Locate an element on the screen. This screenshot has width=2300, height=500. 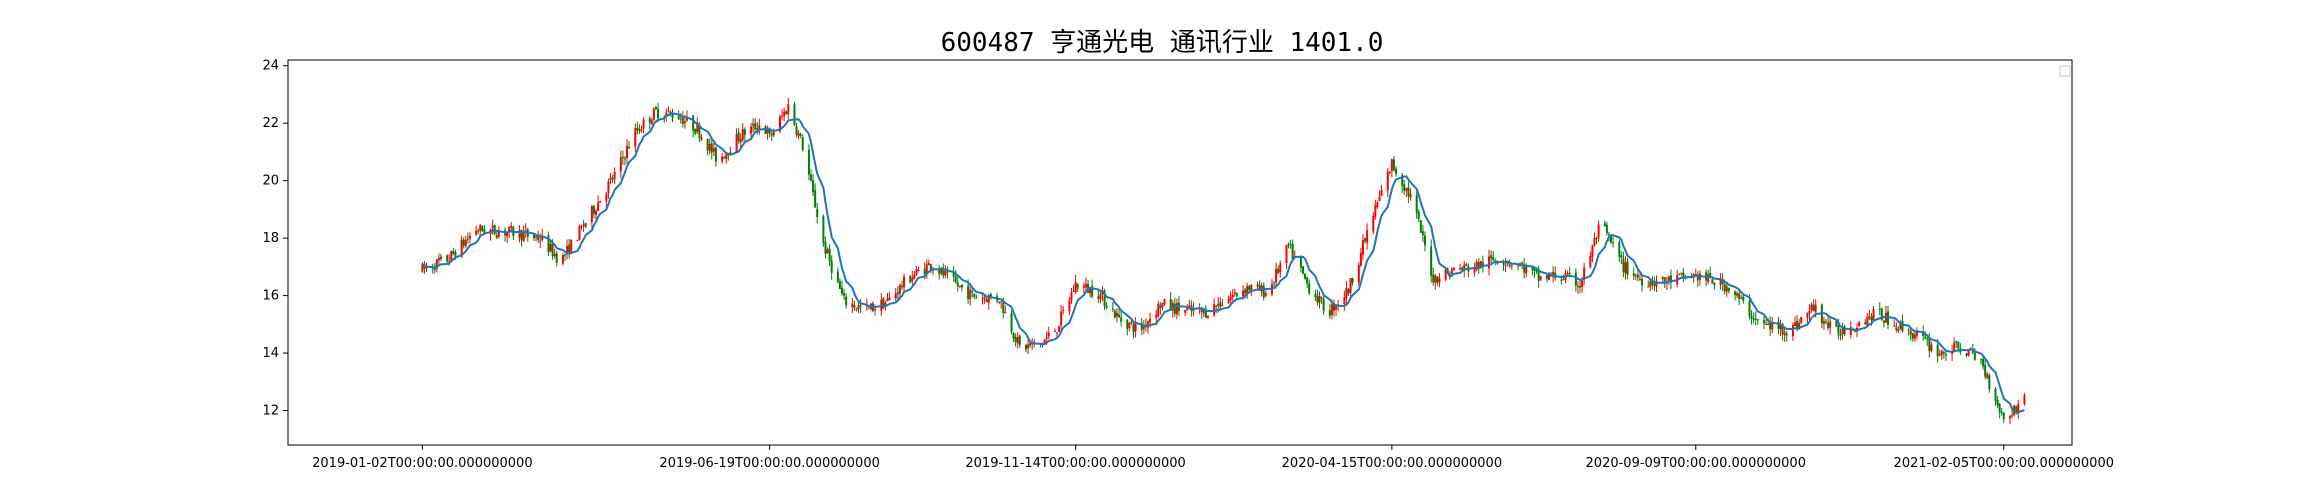
x-tick-label: 2020-04-15T00:00:00.000000000 is located at coordinates (1392, 463).